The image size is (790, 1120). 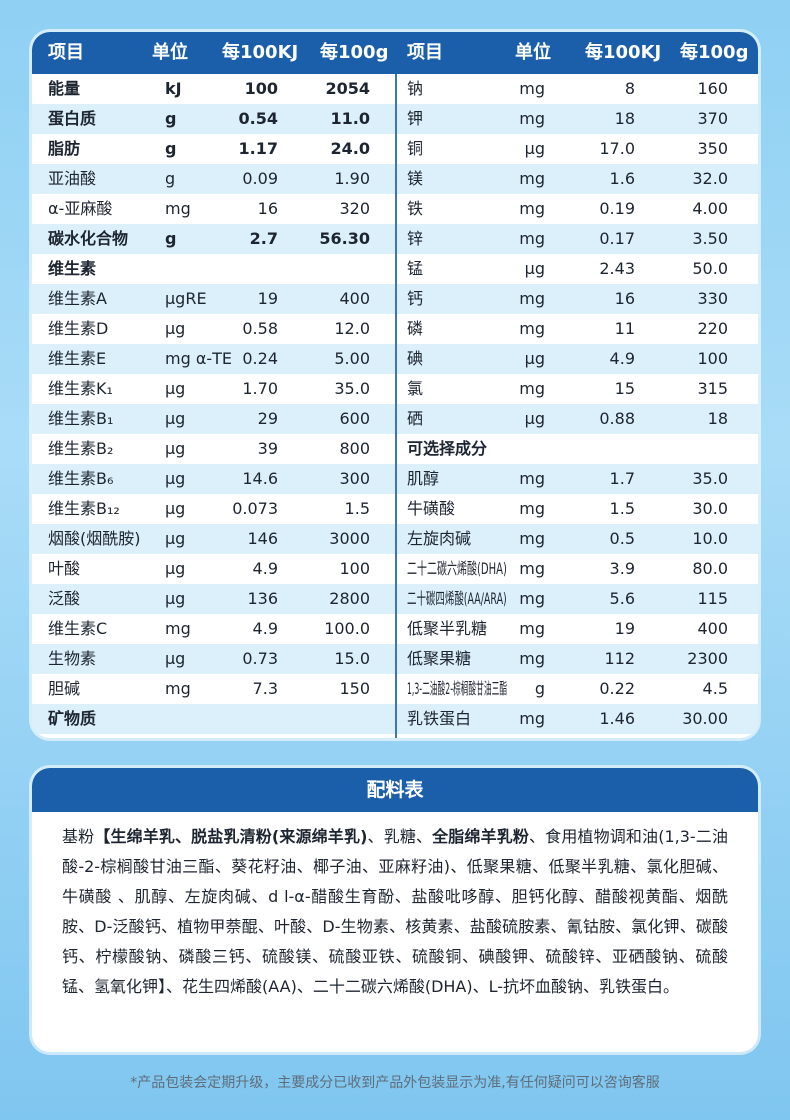 What do you see at coordinates (213, 659) in the screenshot?
I see `table-row: 生物素 μg 0.73 15.0` at bounding box center [213, 659].